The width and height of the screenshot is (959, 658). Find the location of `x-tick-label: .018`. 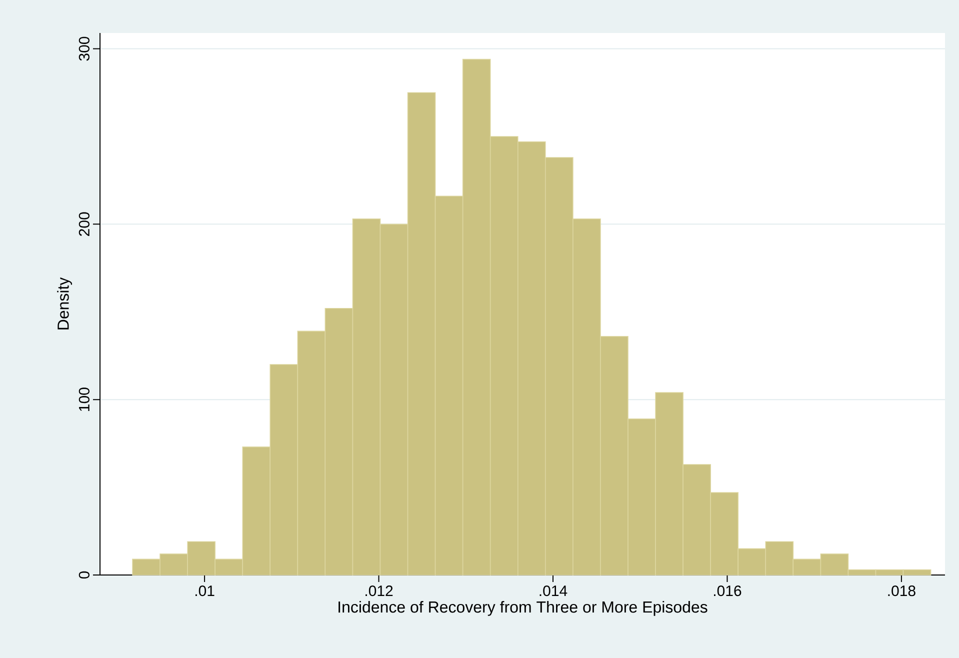

x-tick-label: .018 is located at coordinates (902, 591).